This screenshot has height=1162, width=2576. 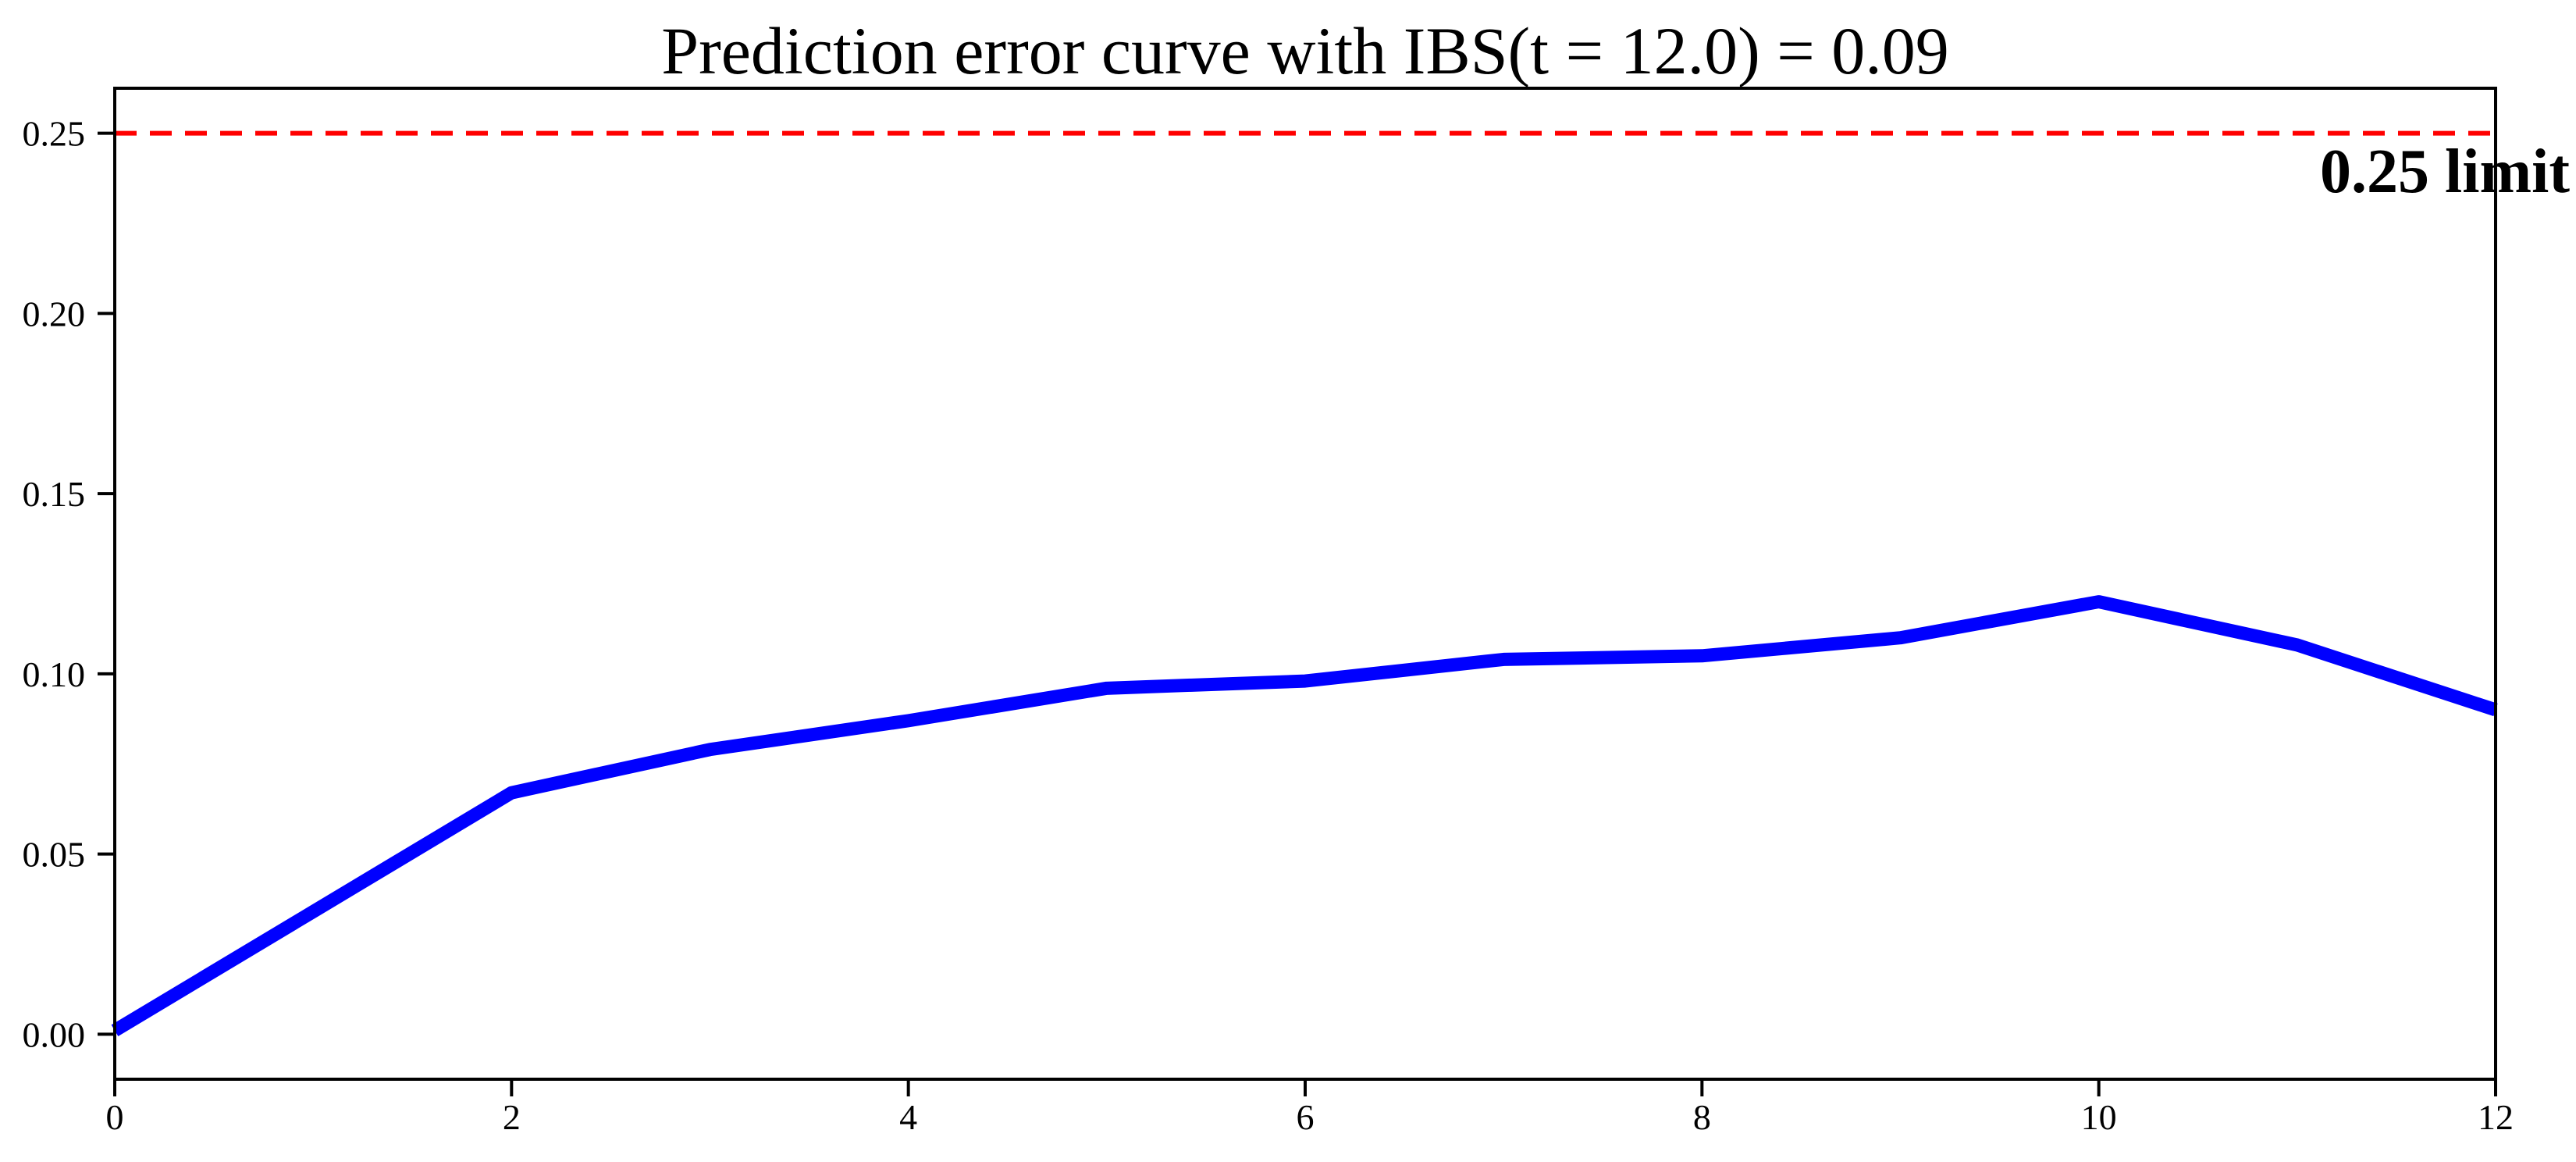 What do you see at coordinates (512, 1117) in the screenshot?
I see `x-tick-label: 2` at bounding box center [512, 1117].